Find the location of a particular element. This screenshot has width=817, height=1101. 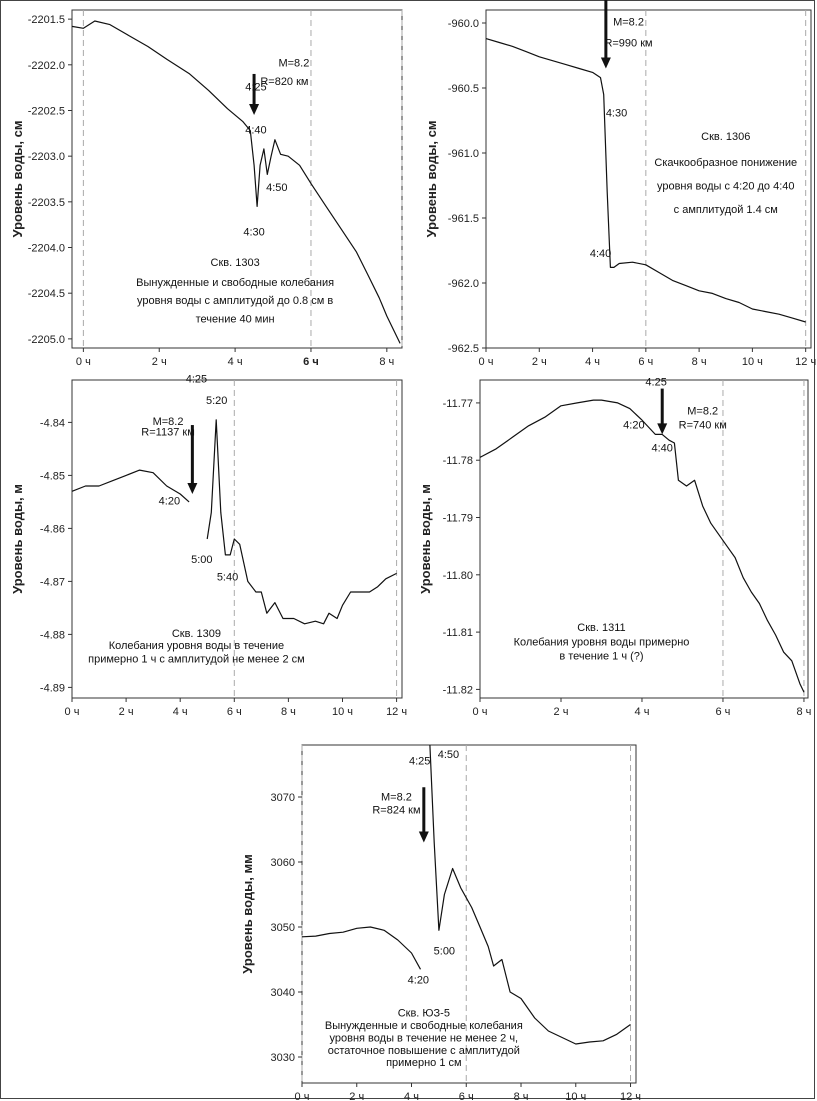

y-tick-label: -4.85 is located at coordinates (52, 476).